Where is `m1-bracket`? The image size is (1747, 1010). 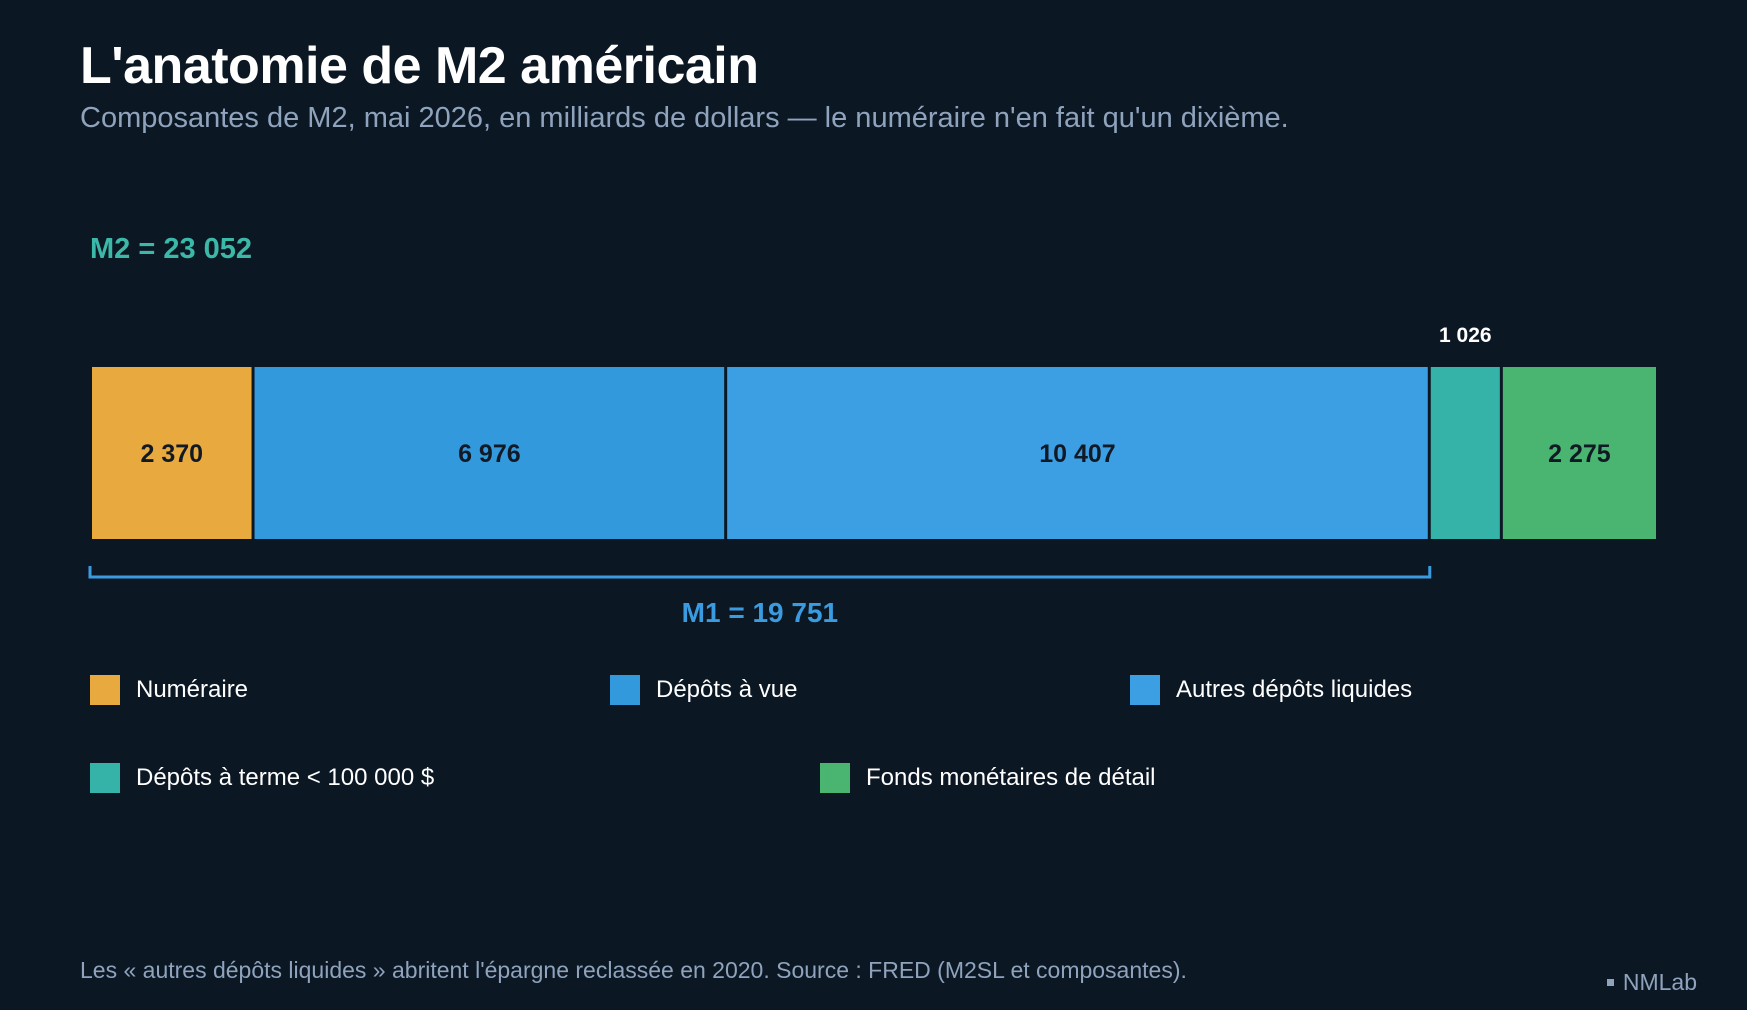
m1-bracket is located at coordinates (760, 572).